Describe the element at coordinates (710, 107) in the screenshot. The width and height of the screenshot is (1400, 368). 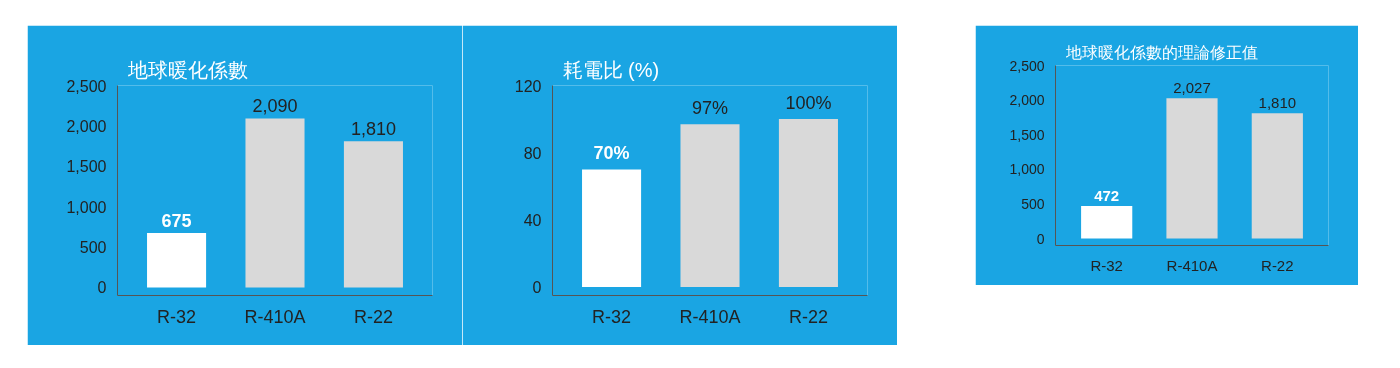
I see `data-label: 97%` at that location.